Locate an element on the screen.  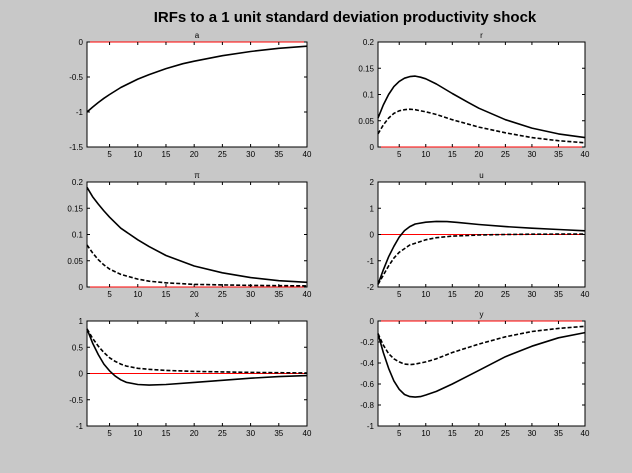
panel-title-y: y is located at coordinates (482, 314).